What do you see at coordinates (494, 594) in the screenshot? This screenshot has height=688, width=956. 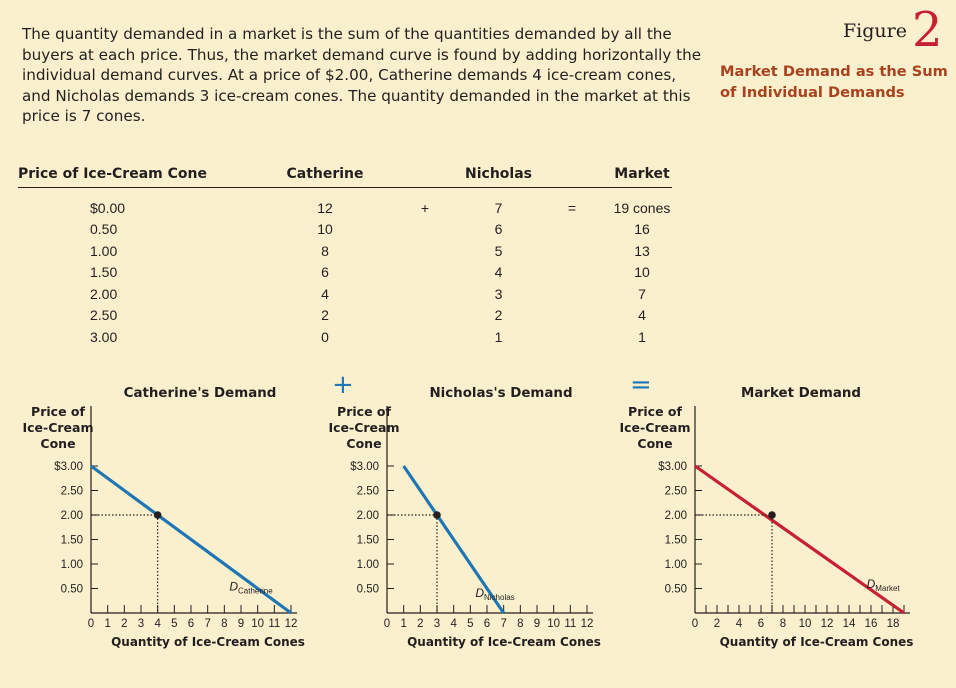 I see `curve-label: DNicholas` at bounding box center [494, 594].